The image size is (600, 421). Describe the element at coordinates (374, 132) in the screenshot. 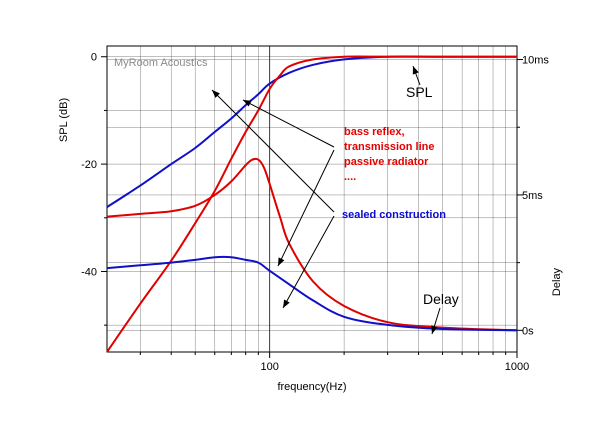

I see `annotation-reflex-line-1: bass reflex,` at that location.